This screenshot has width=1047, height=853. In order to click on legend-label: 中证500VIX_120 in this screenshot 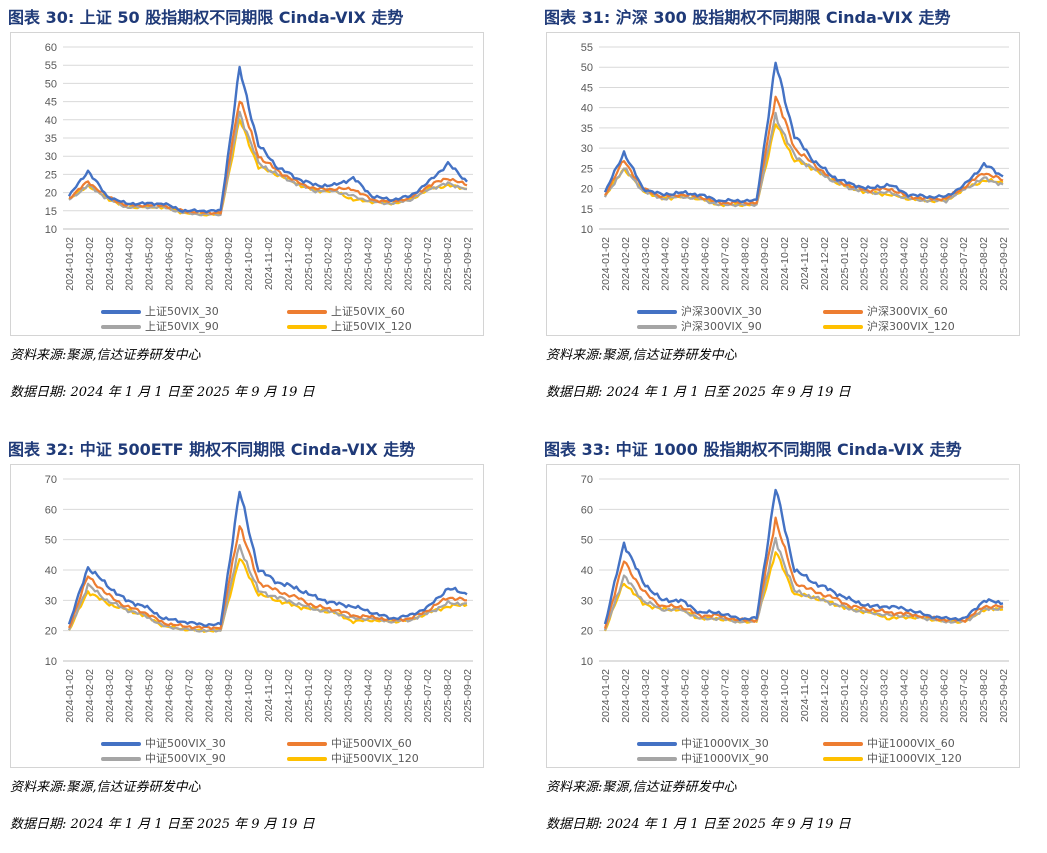, I will do `click(375, 758)`.